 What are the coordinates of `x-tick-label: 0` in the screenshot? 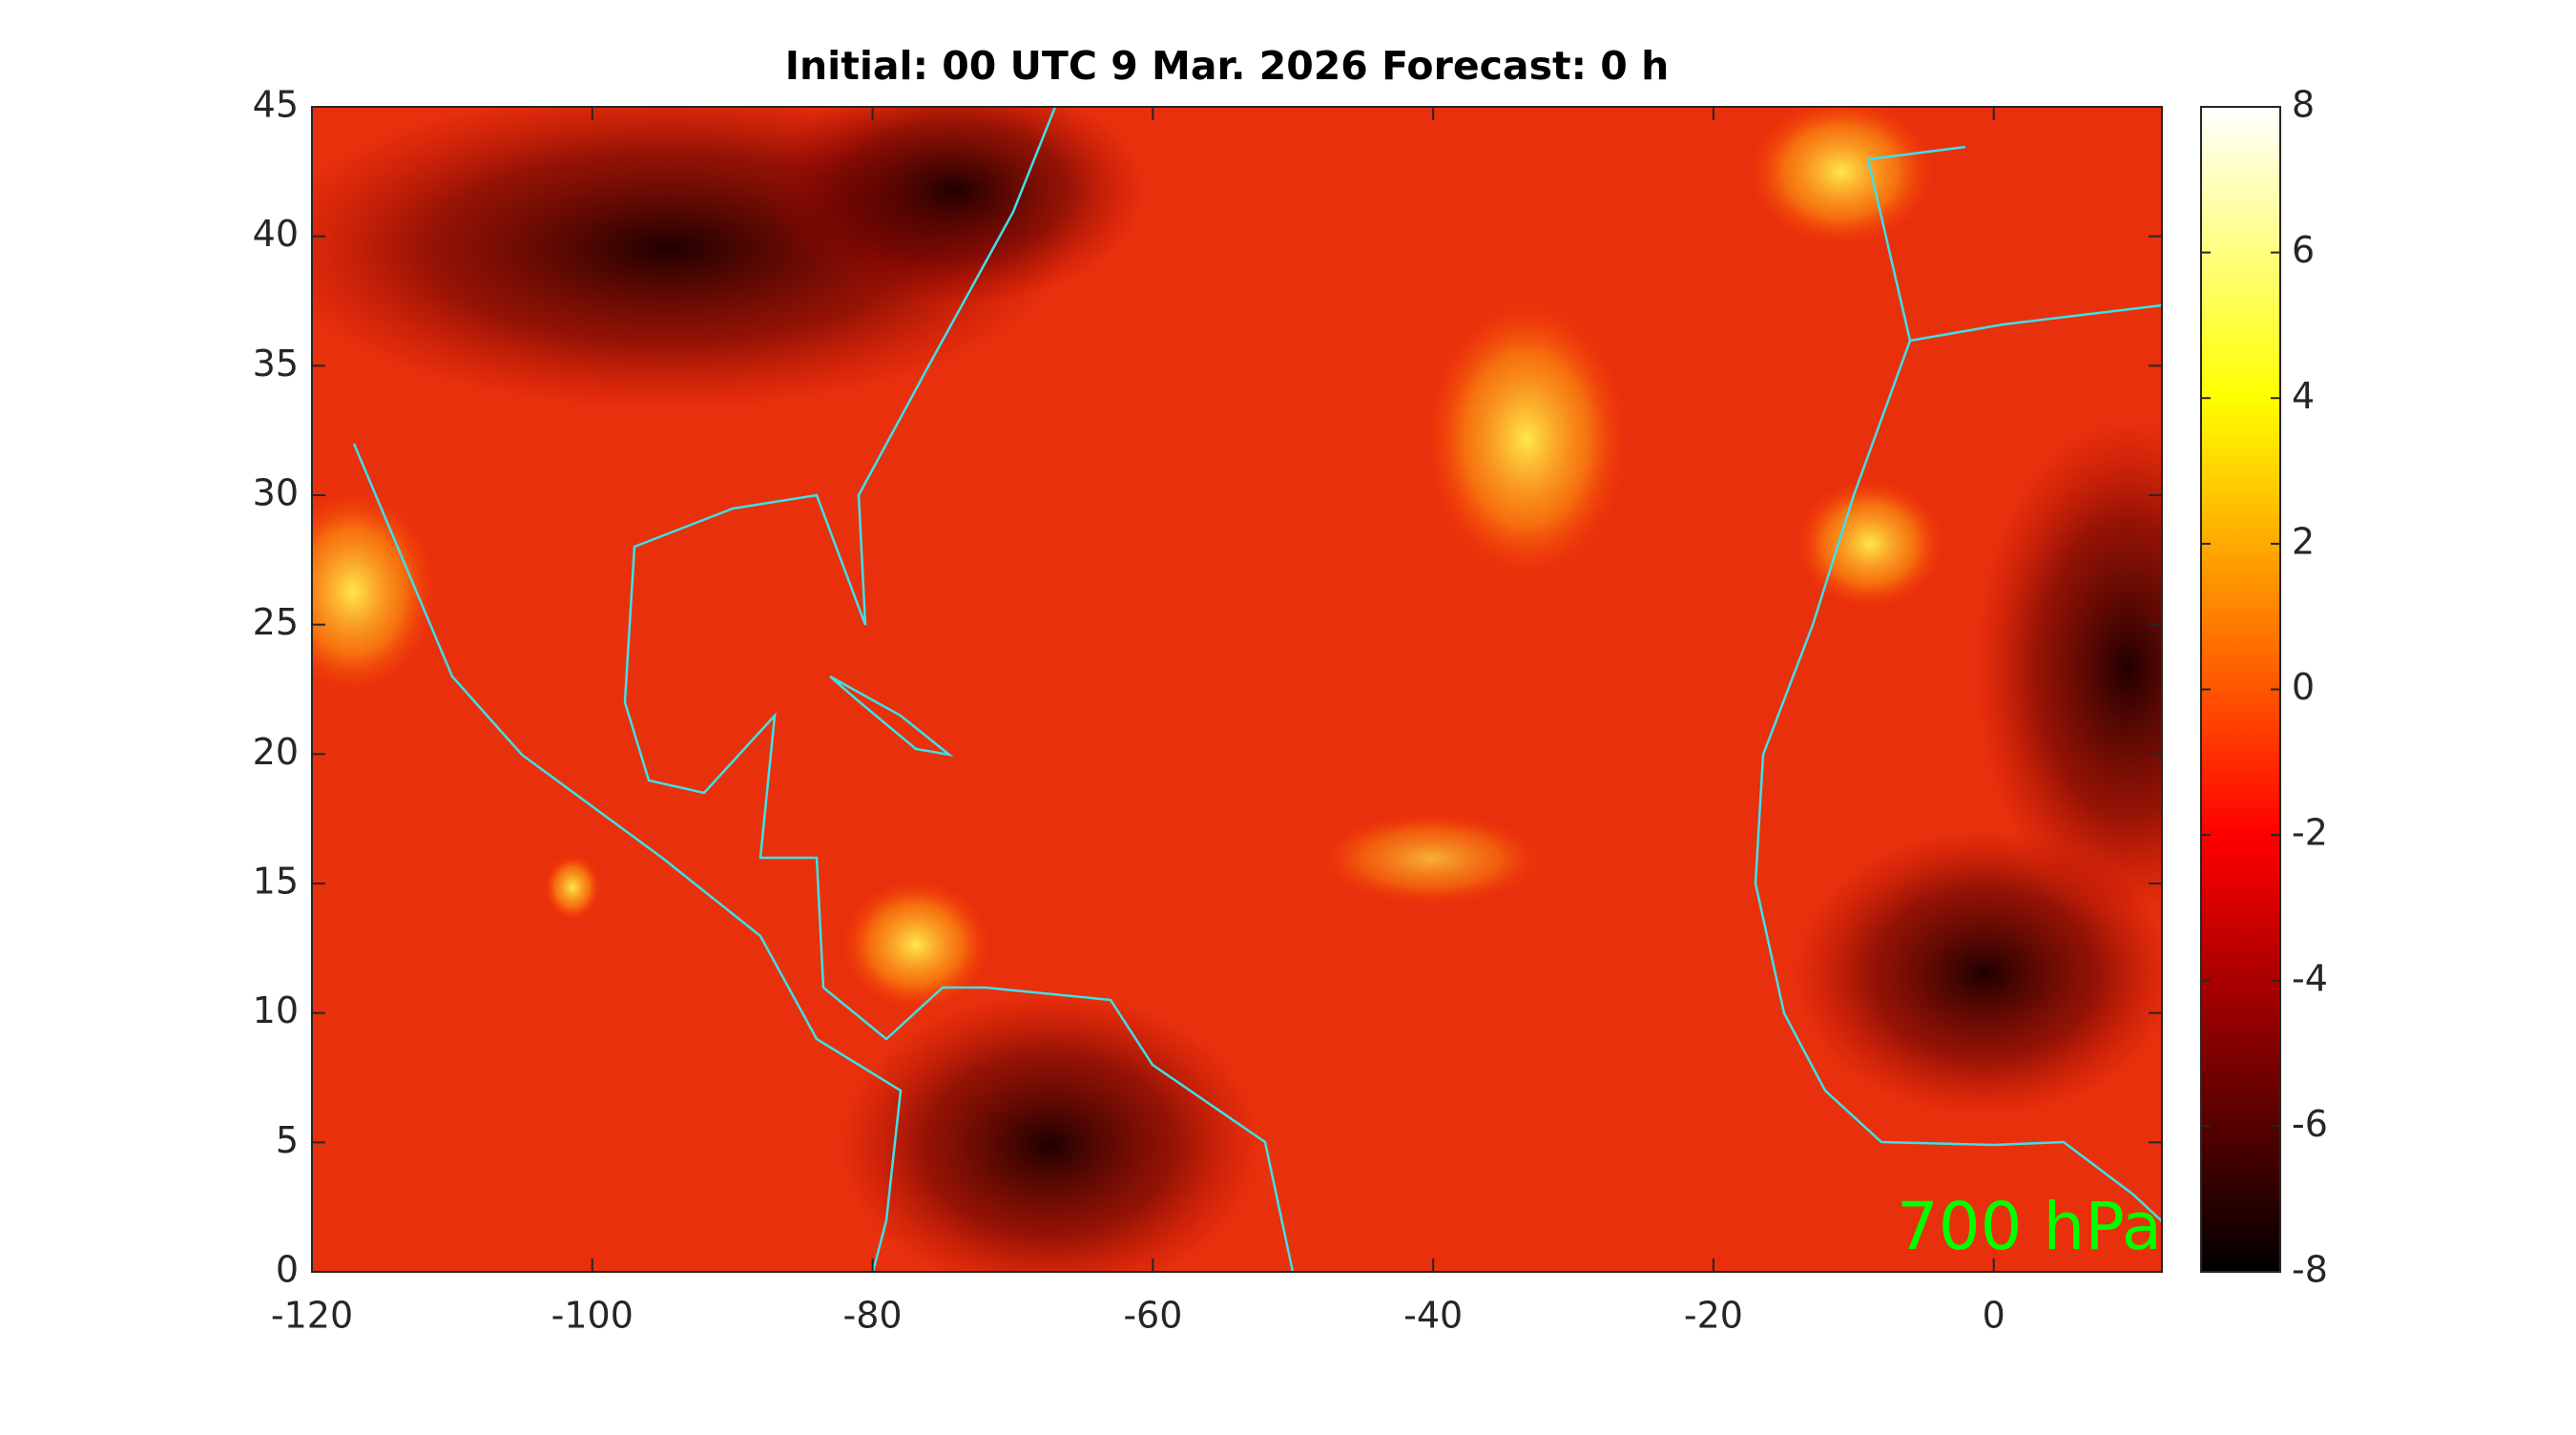 It's located at (1994, 1316).